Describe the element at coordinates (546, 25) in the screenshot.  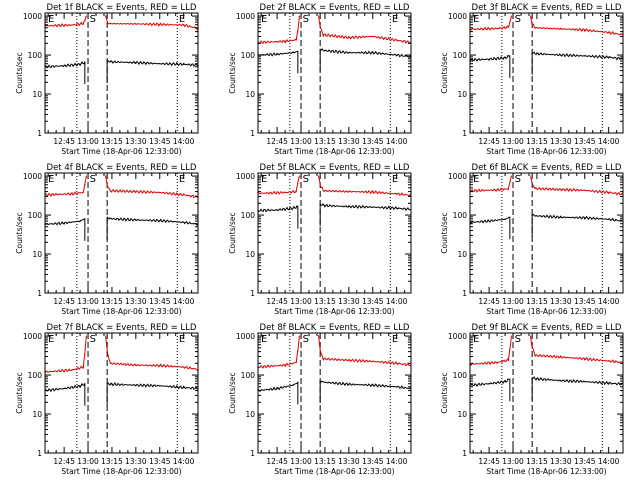
I see `series-lld` at that location.